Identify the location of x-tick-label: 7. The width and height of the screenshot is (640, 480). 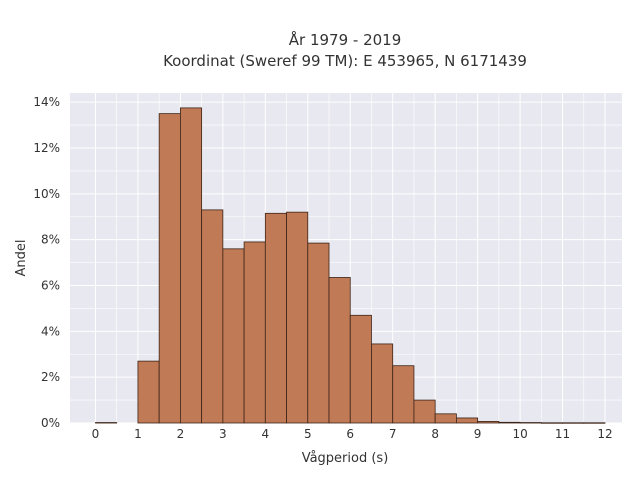
(393, 434).